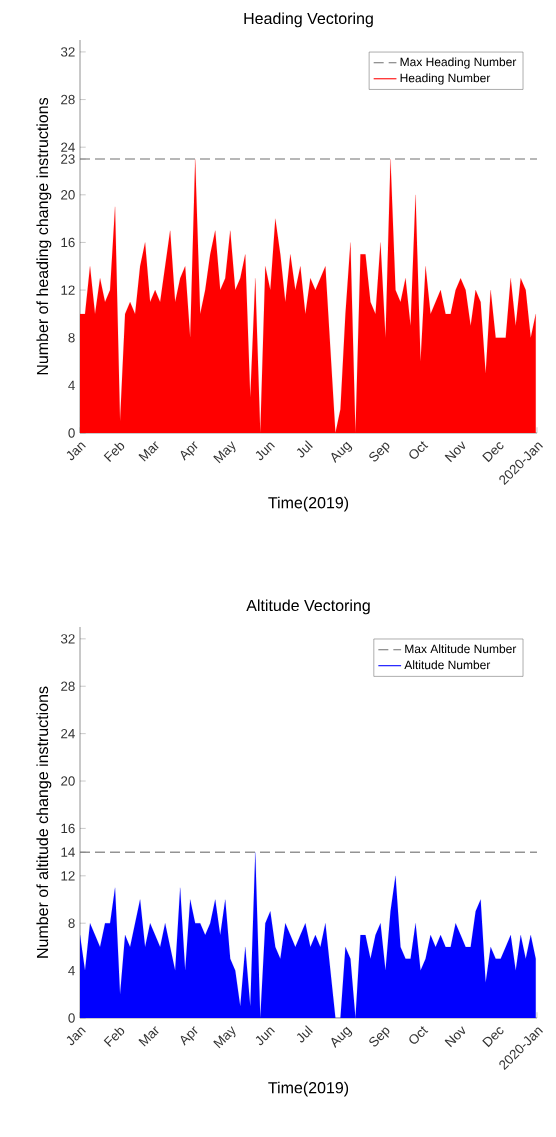 The image size is (556, 1137). What do you see at coordinates (447, 665) in the screenshot?
I see `legend-label: Altitude Number` at bounding box center [447, 665].